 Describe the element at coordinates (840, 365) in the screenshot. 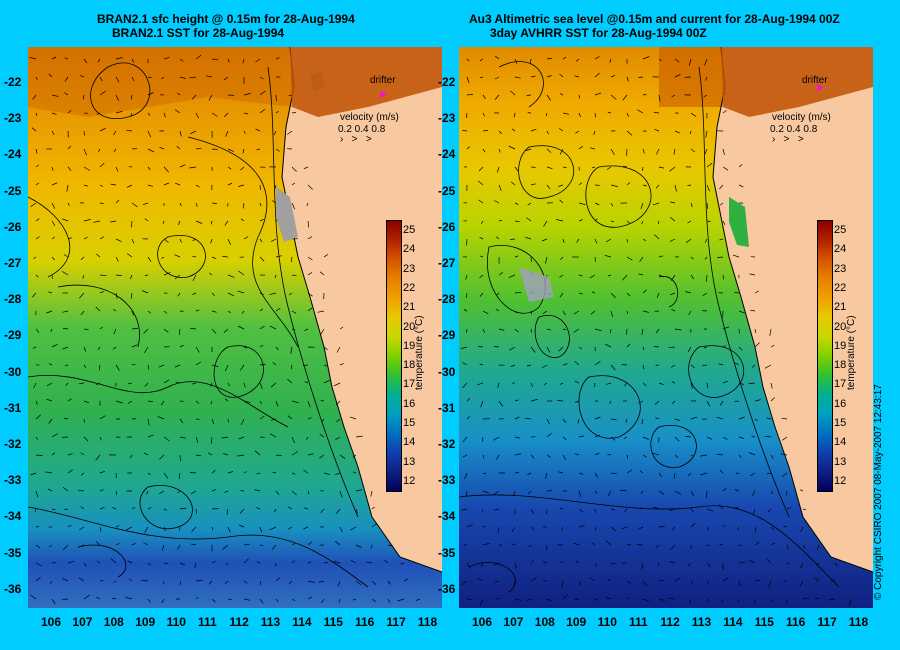

I see `colorbar-tick-label: 18` at that location.